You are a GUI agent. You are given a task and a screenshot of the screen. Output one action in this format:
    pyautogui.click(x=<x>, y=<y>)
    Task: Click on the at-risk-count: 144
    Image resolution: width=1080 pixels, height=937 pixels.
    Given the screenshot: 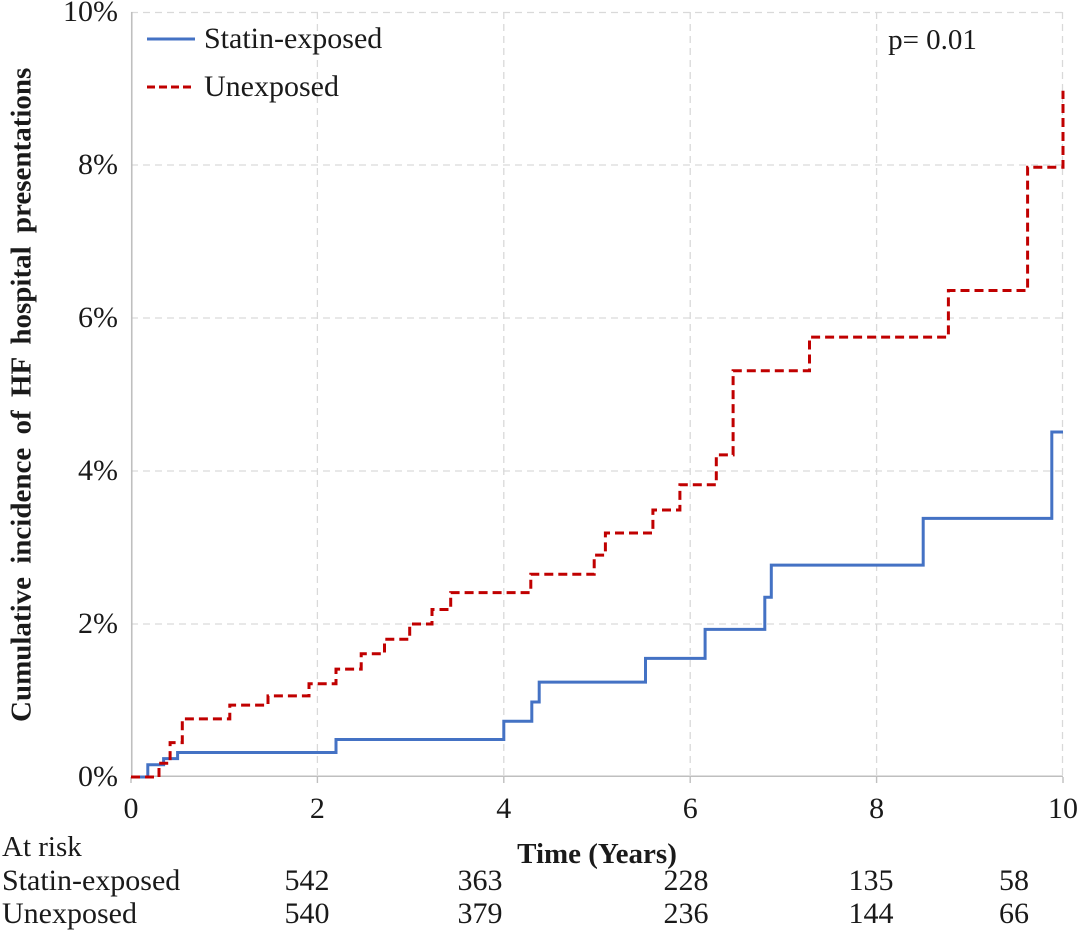 What is the action you would take?
    pyautogui.click(x=871, y=913)
    